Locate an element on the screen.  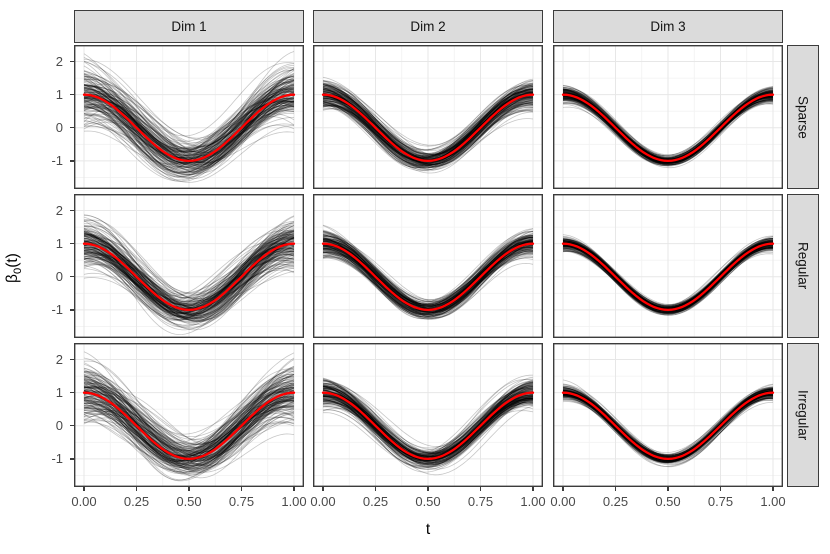
facet-row-label-irregular: Irregular is located at coordinates (803, 415).